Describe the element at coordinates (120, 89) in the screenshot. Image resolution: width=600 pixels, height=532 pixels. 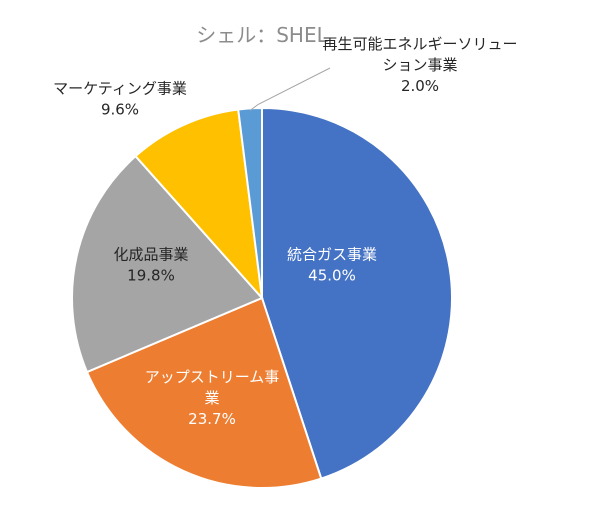
I see `slice-label-marketing: マーケティング事業` at that location.